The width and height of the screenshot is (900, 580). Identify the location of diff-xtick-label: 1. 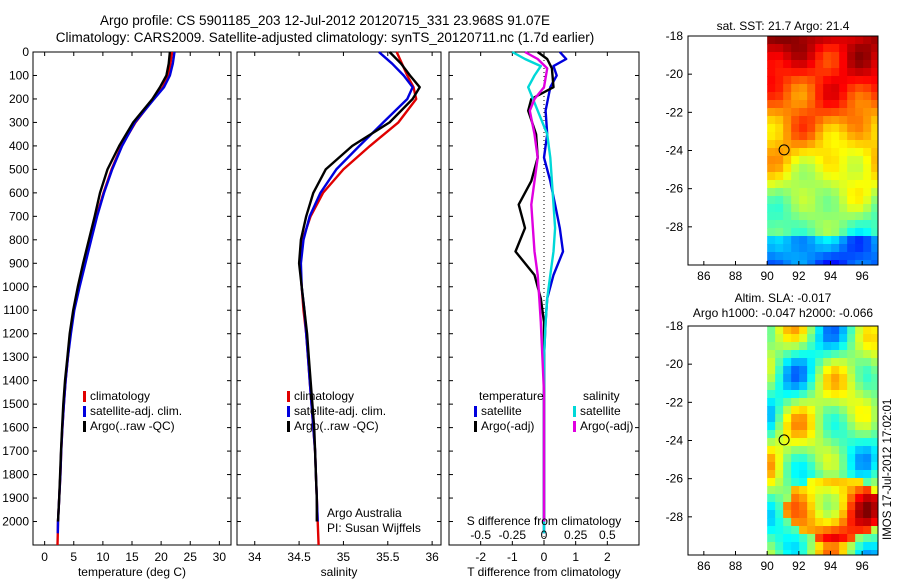
(575, 557).